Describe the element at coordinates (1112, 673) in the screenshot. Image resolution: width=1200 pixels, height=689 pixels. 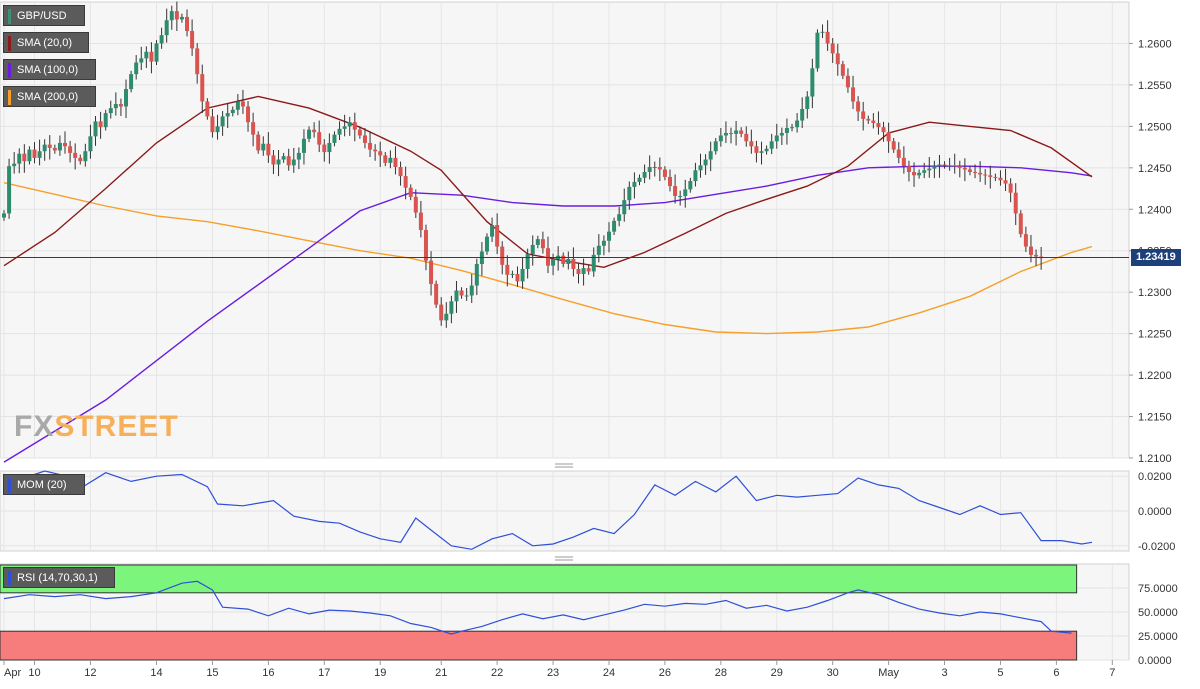
I see `x-tick-label: 7` at that location.